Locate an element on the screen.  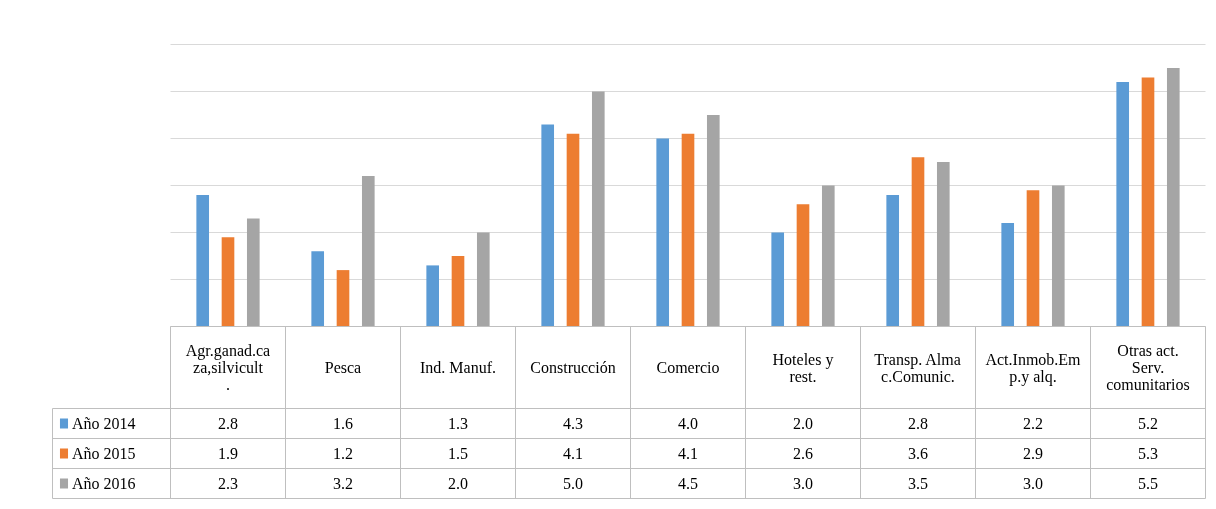
x-tick-label: Act.Inmob.Emp.y alq. is located at coordinates (1033, 368).